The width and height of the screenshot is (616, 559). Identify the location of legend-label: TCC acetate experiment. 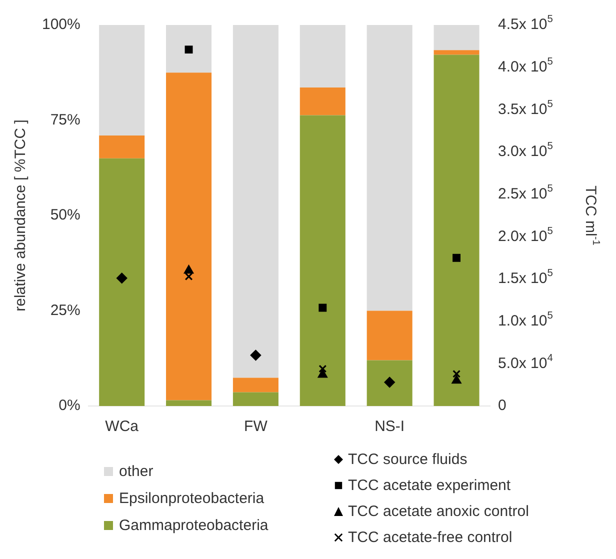
(429, 485).